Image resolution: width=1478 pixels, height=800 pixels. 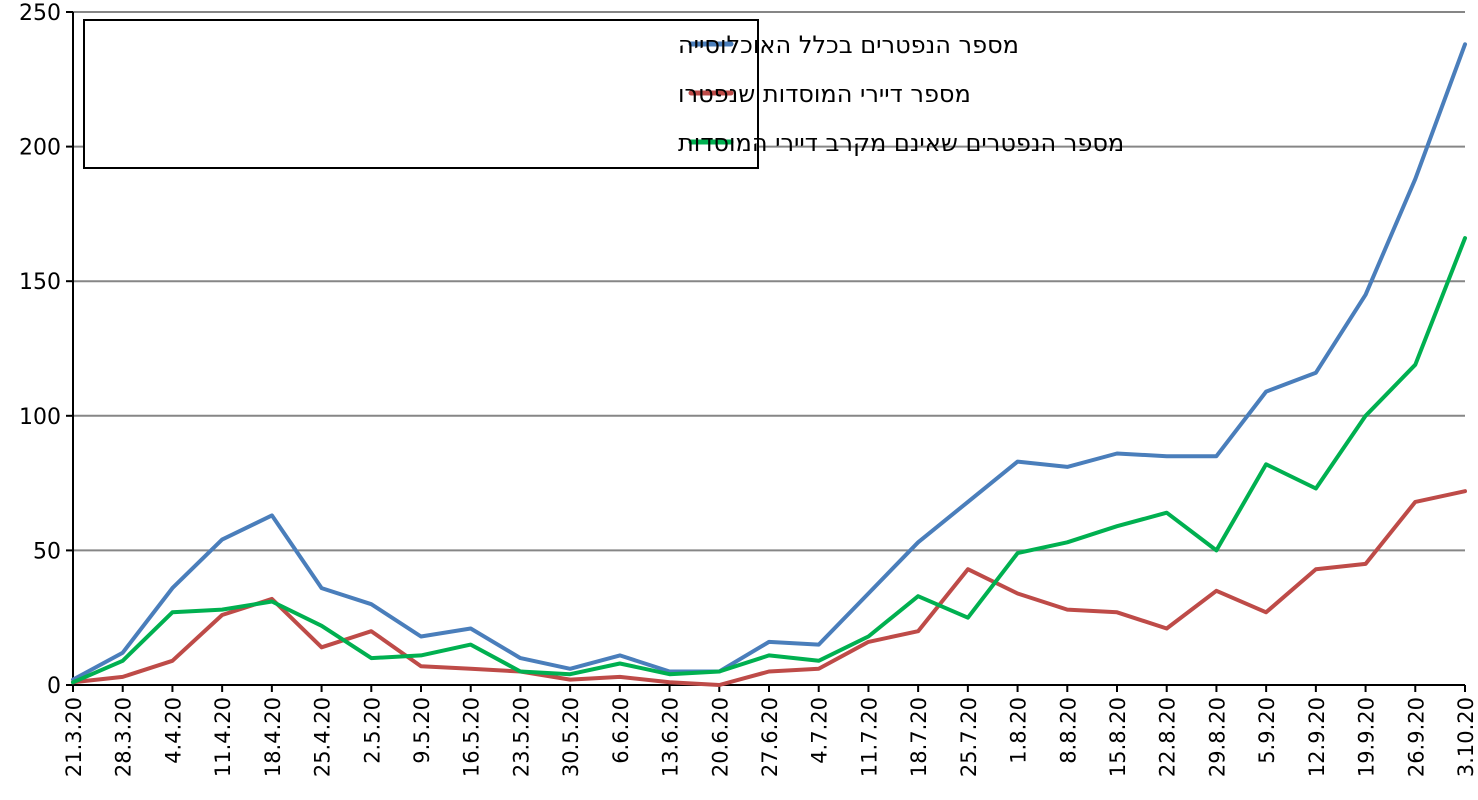 What do you see at coordinates (273, 737) in the screenshot?
I see `x-tick-label: 18.4.20` at bounding box center [273, 737].